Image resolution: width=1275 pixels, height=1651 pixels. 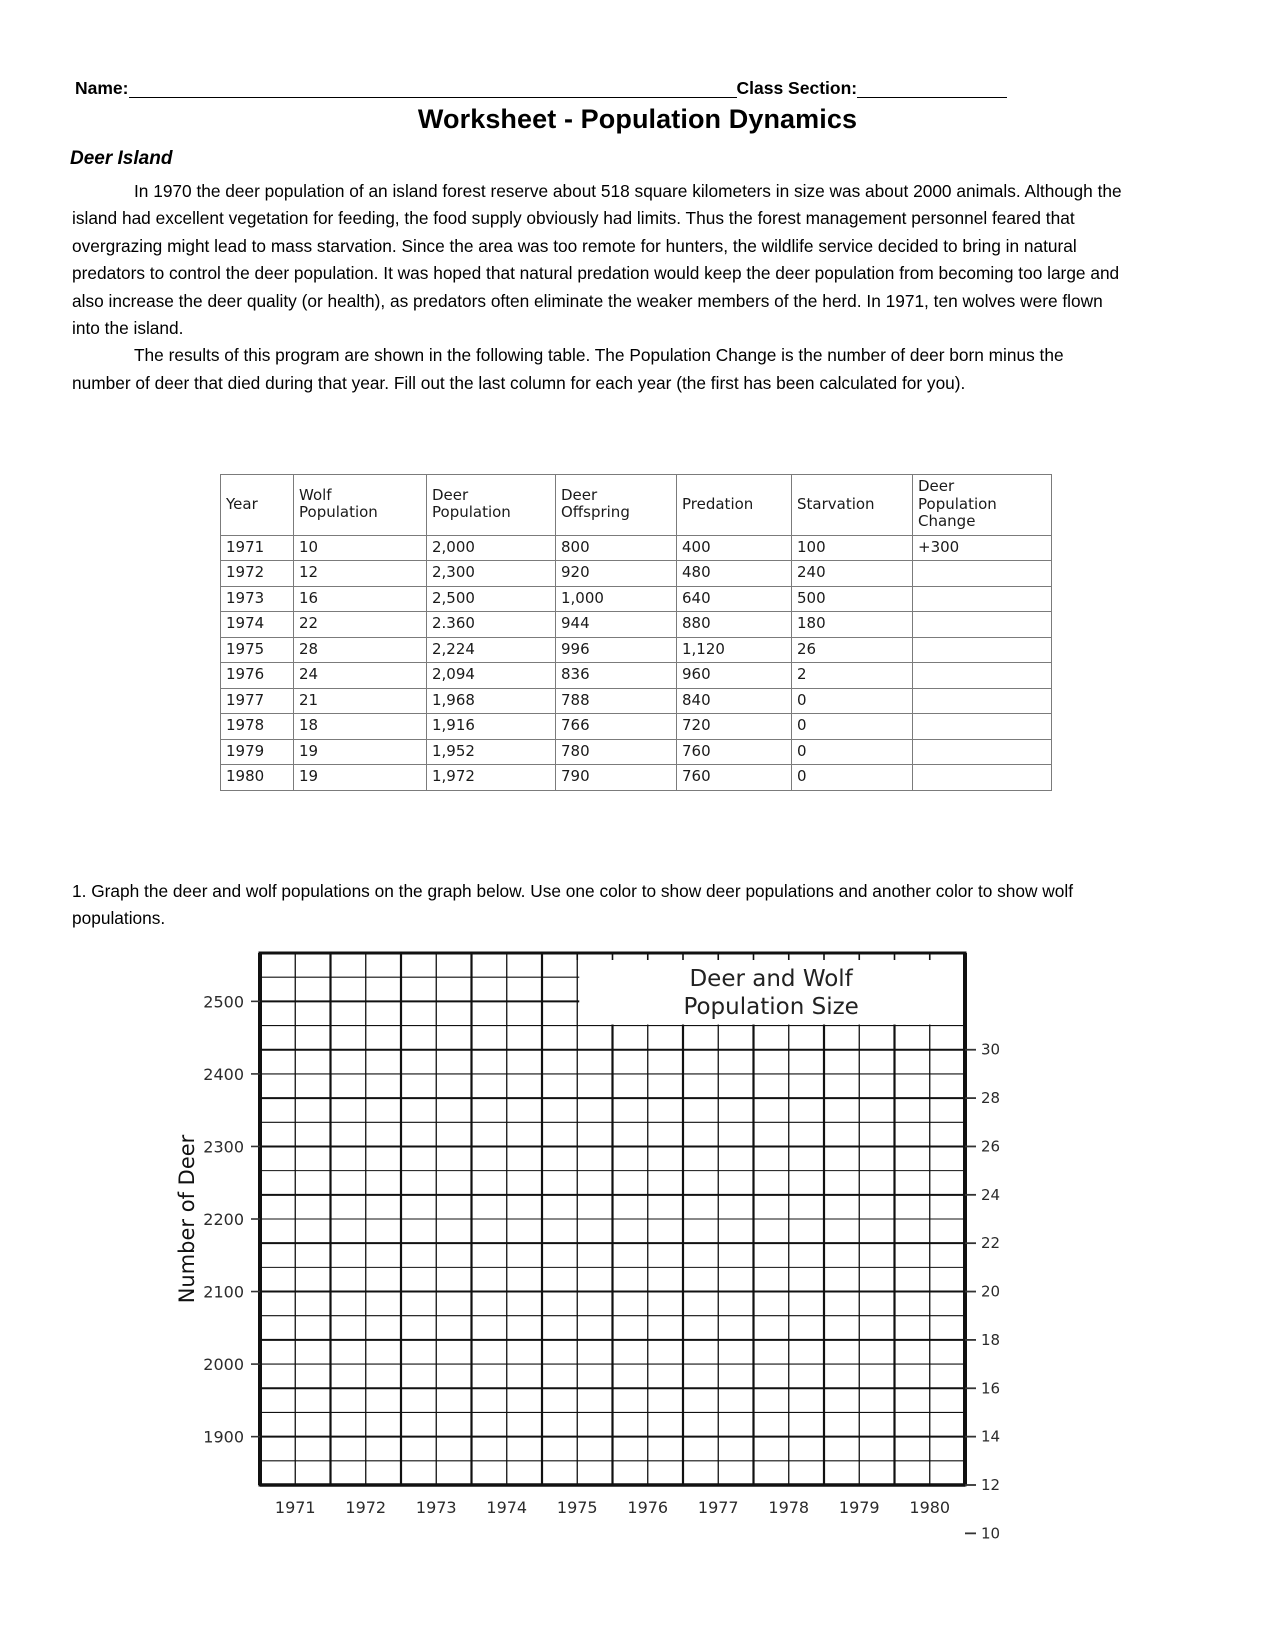 I want to click on table-row: 1978 18 1,916 766 720 0, so click(x=636, y=726).